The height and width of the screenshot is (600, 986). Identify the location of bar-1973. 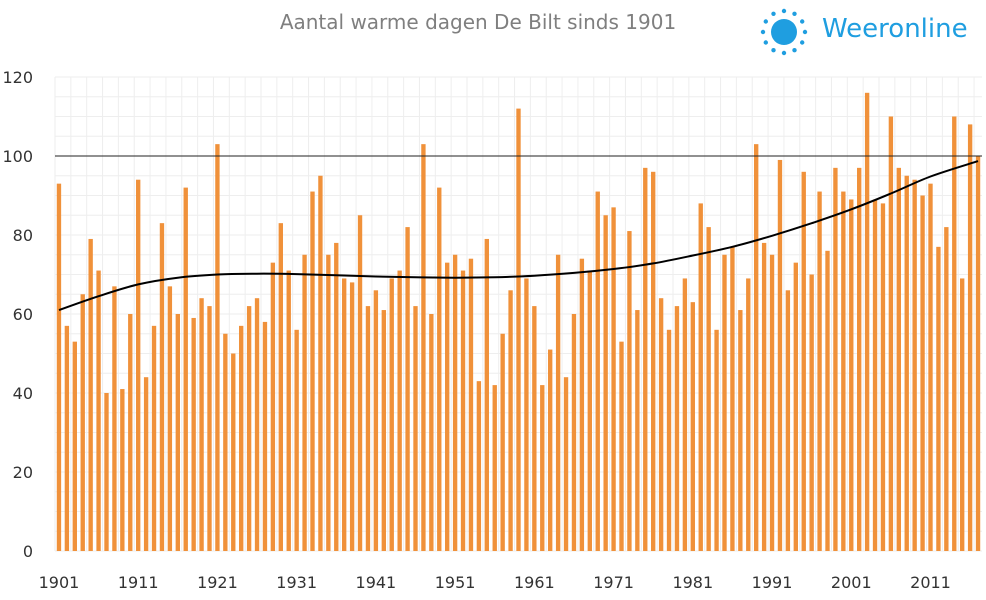
(629, 391).